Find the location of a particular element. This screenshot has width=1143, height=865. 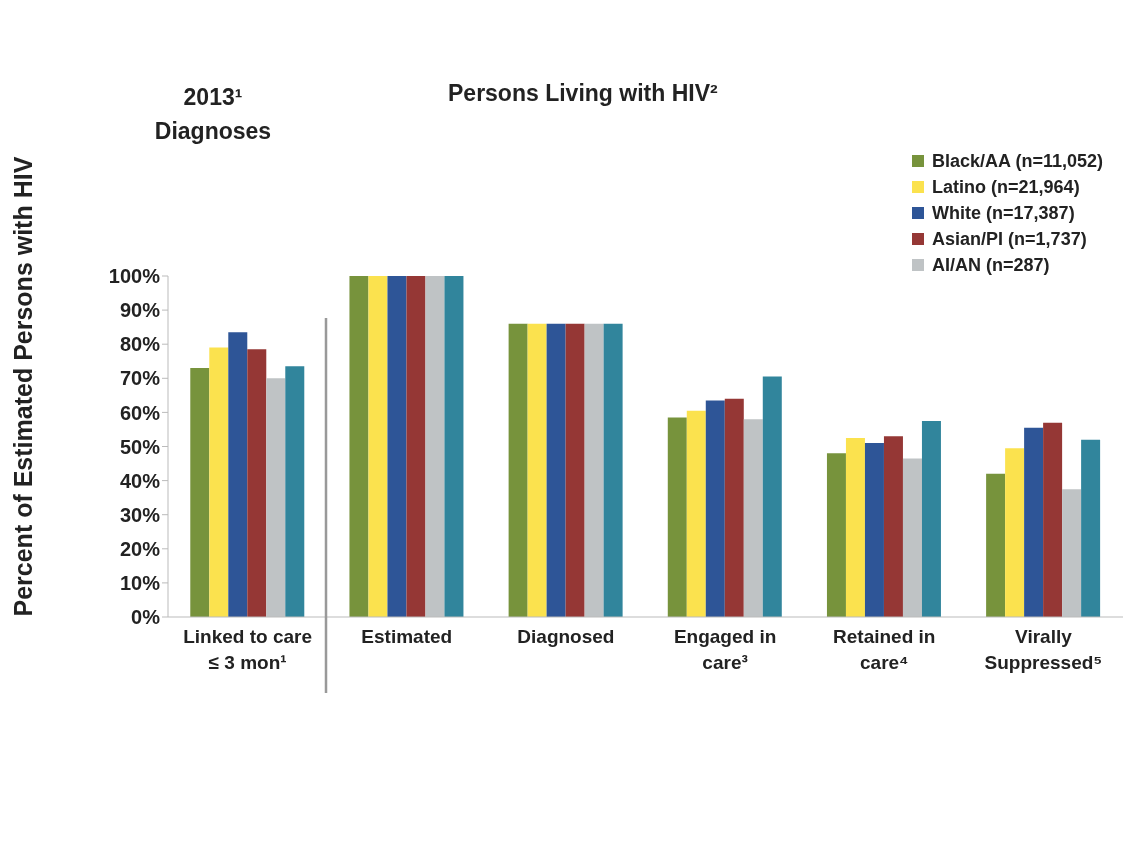

y-tick-label: 70% is located at coordinates (140, 378).